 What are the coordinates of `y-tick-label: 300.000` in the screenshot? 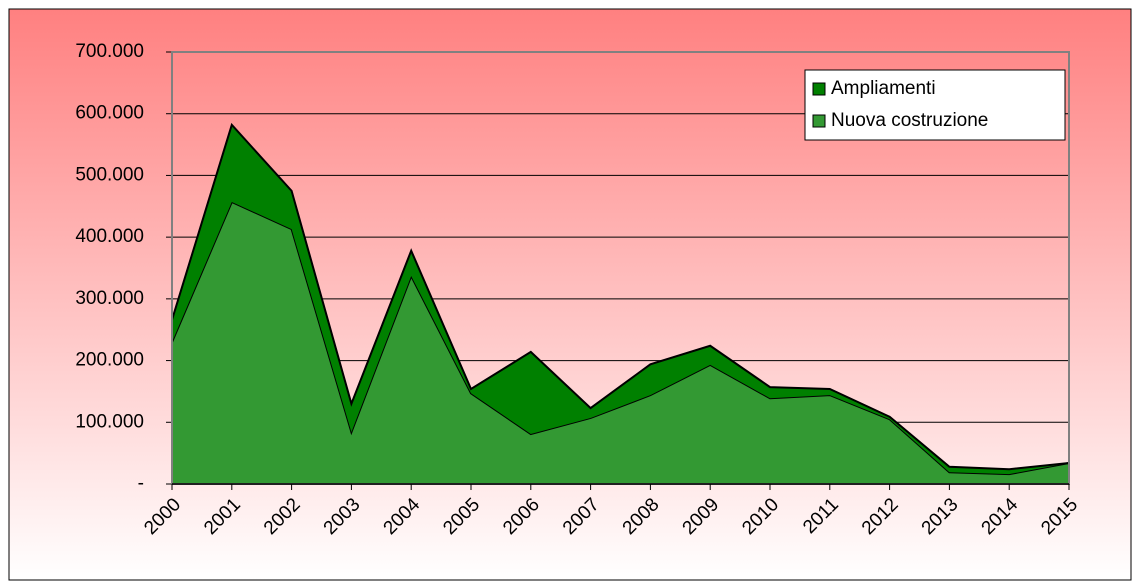 It's located at (109, 298).